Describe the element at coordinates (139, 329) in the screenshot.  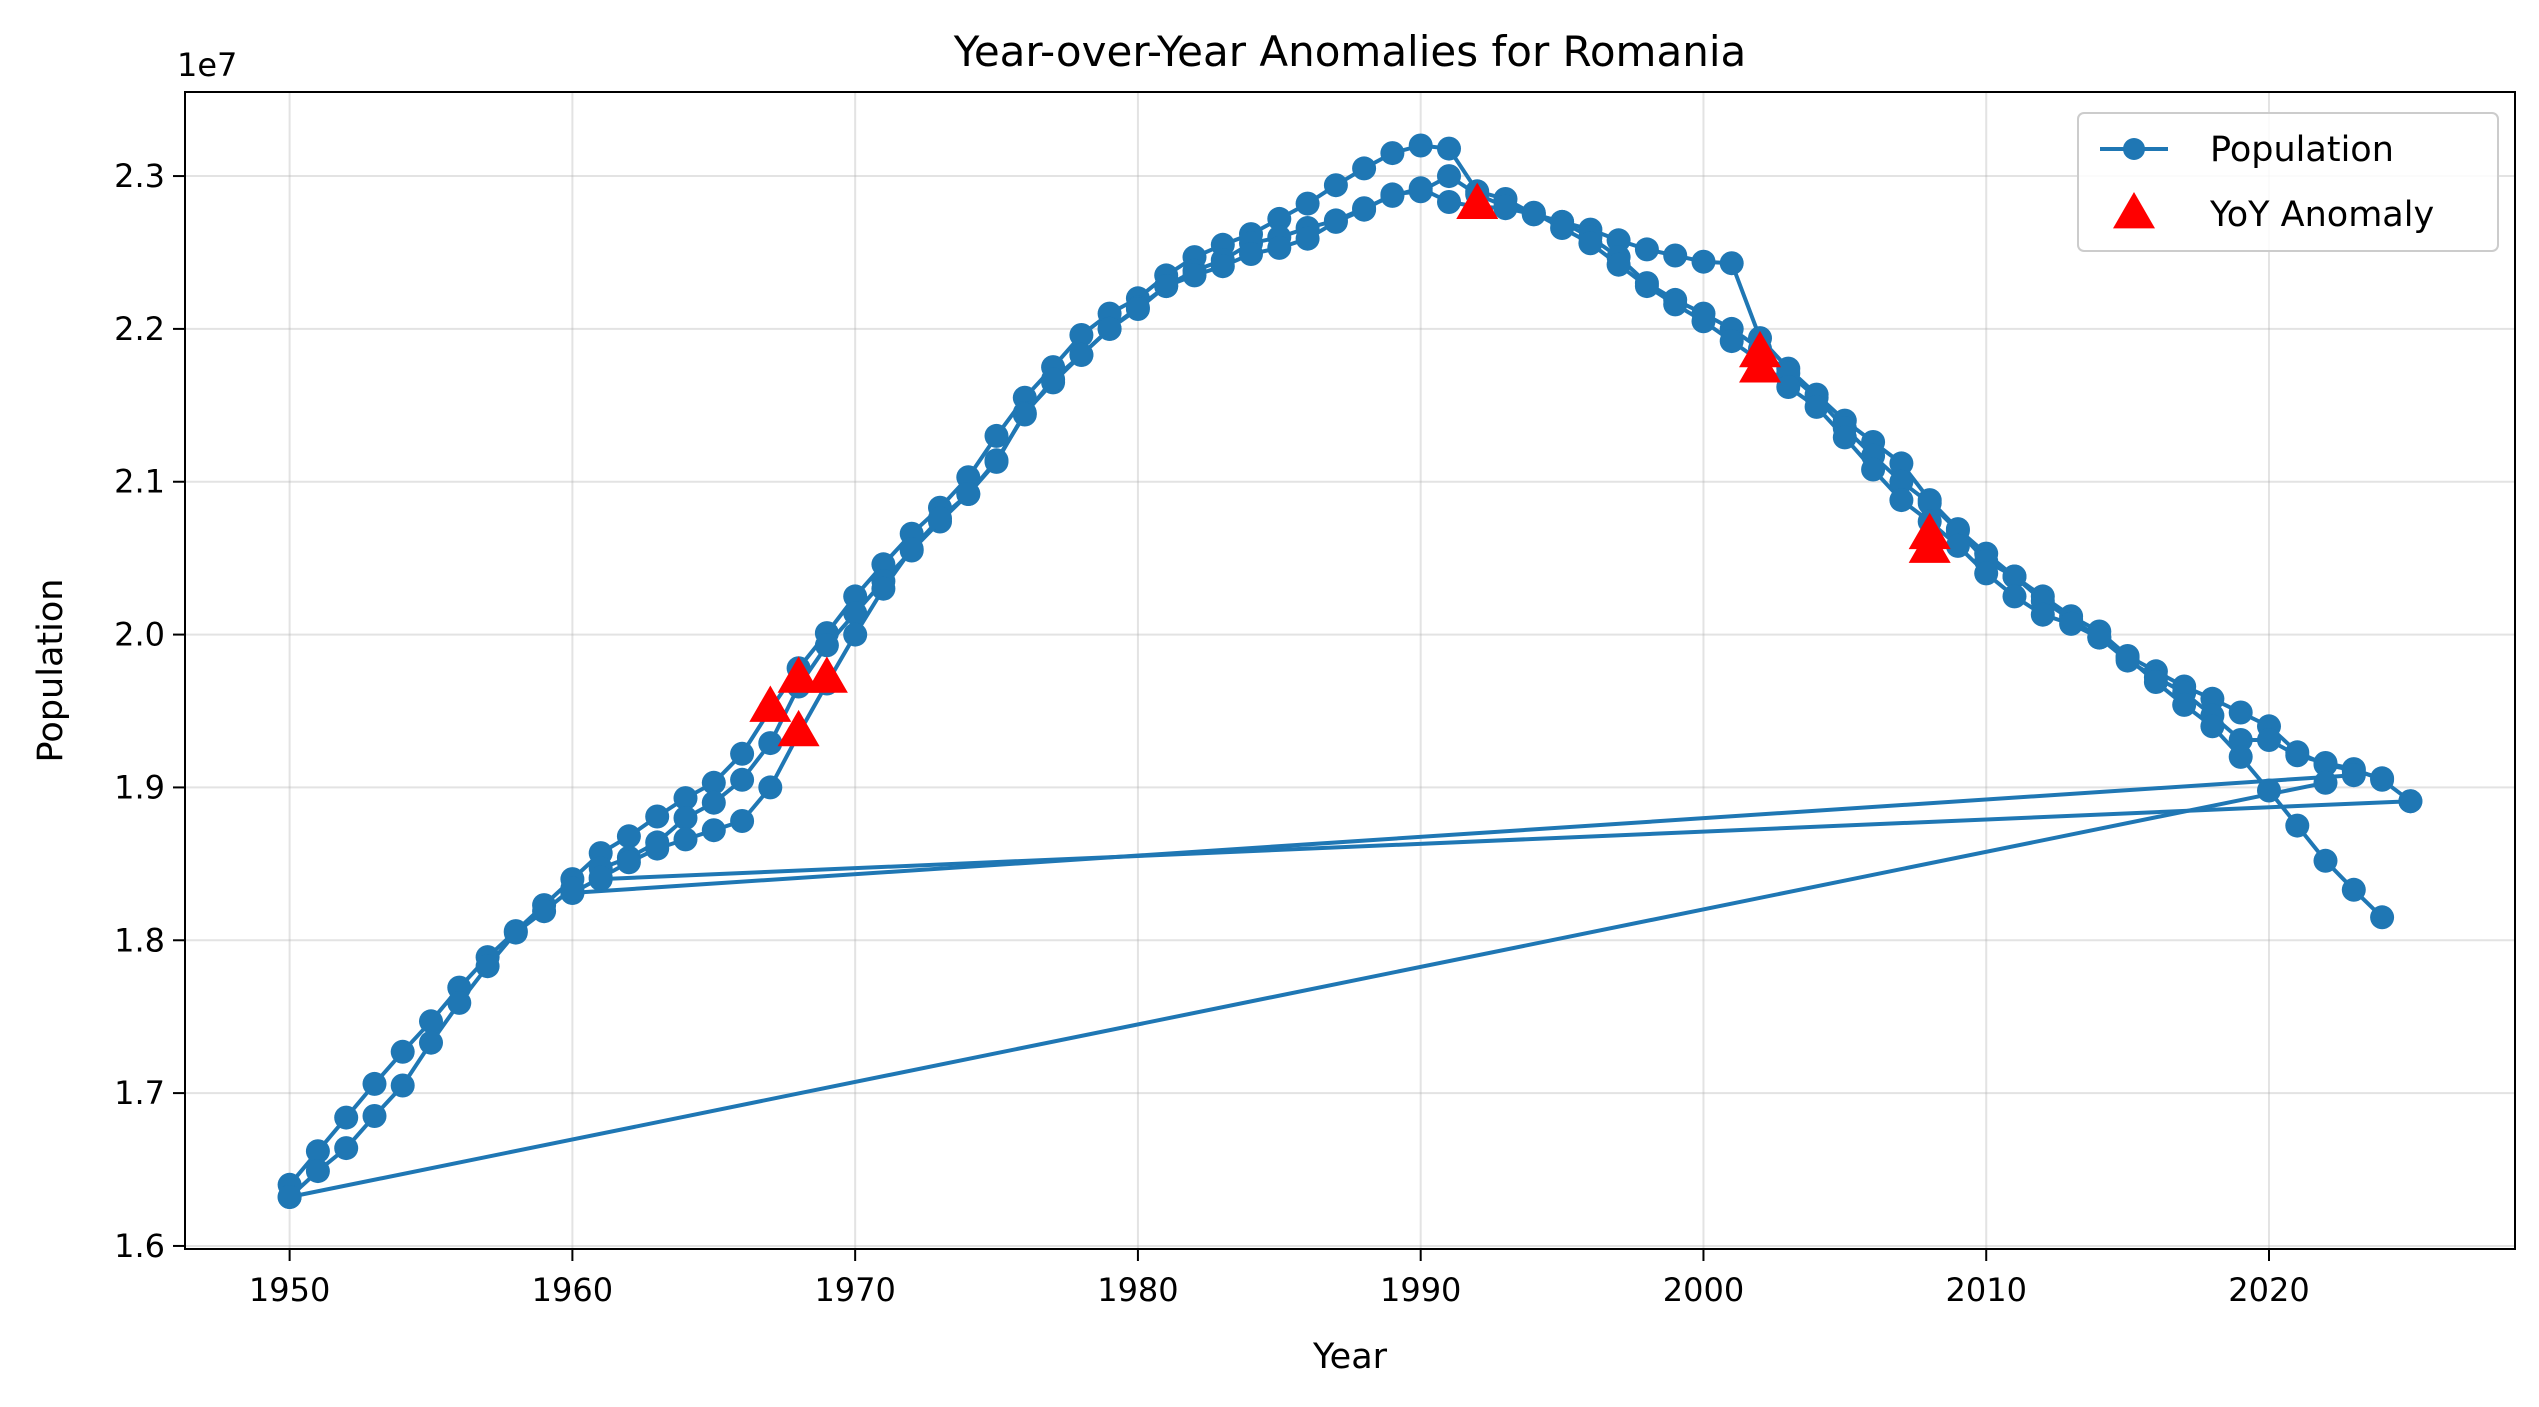
I see `y-tick-label: 2.2` at that location.